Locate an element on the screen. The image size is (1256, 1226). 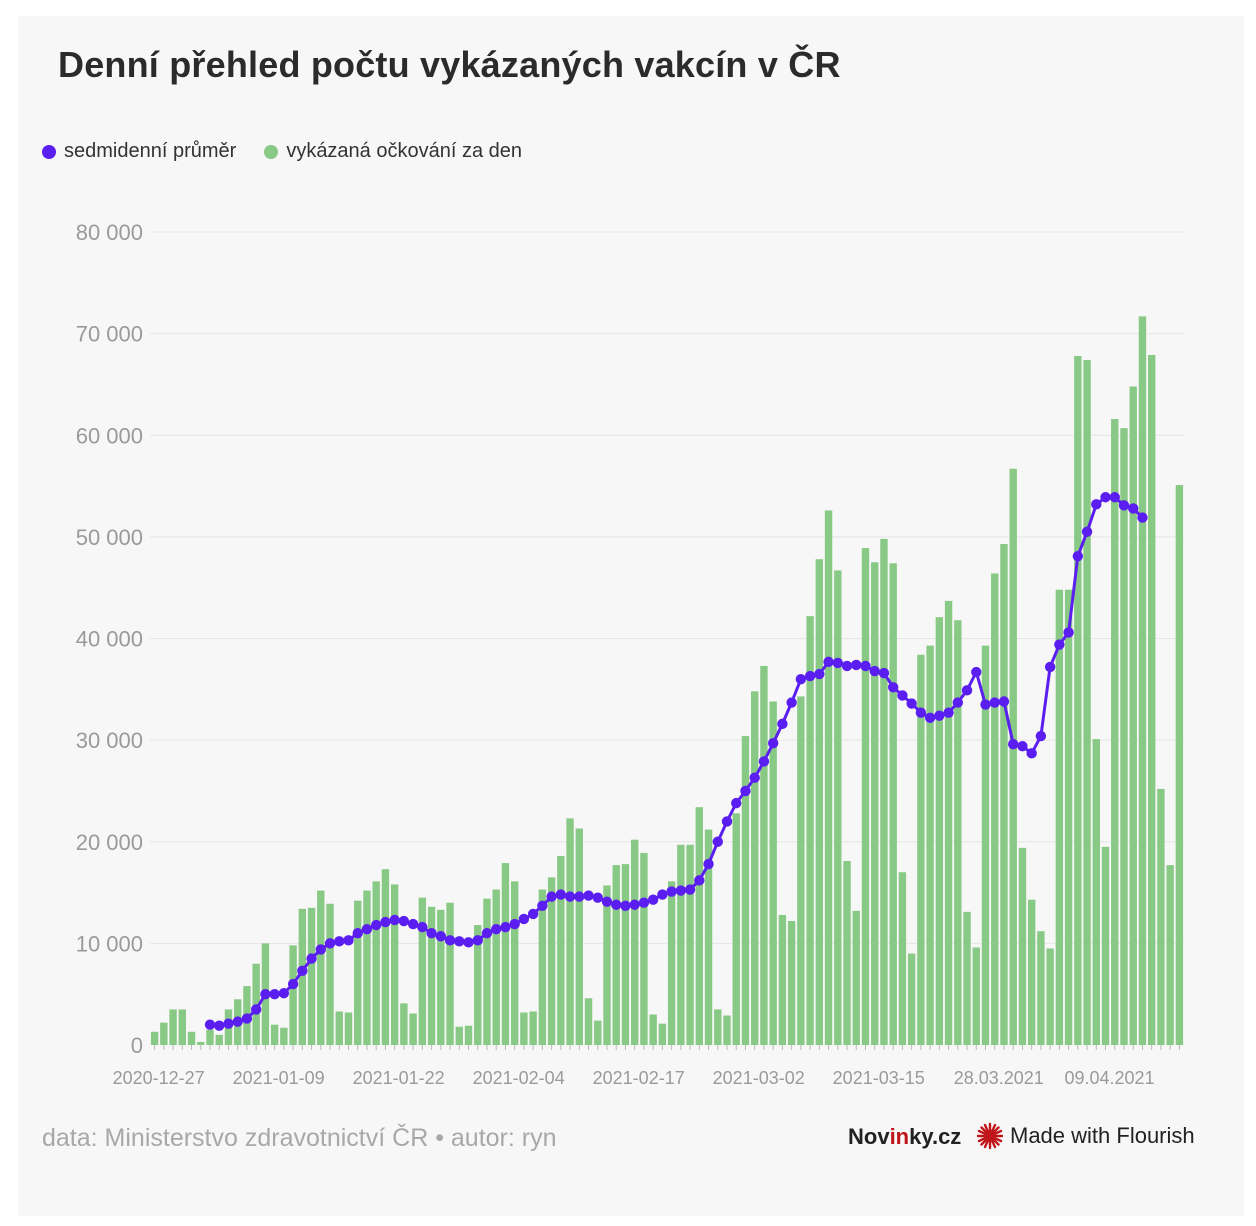
novinky-logo: Novinky.cz is located at coordinates (904, 1137).